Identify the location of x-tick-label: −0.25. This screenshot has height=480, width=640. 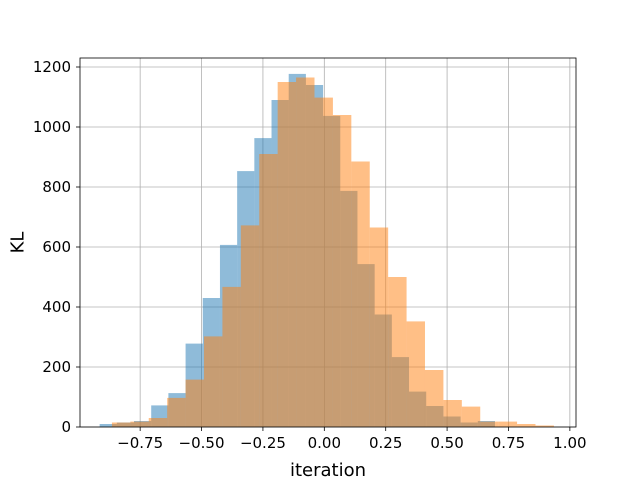
(263, 443).